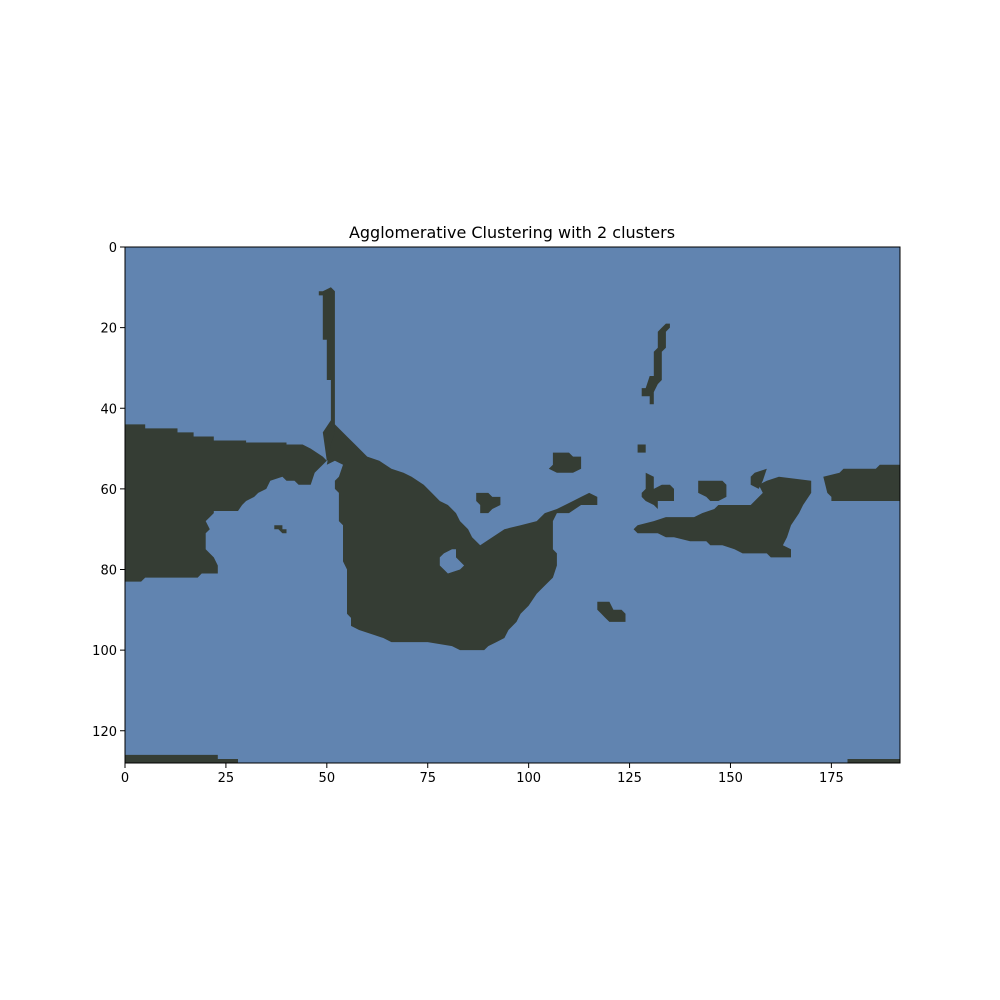 Image resolution: width=1000 pixels, height=1000 pixels. Describe the element at coordinates (113, 248) in the screenshot. I see `y-tick-label: 0` at that location.